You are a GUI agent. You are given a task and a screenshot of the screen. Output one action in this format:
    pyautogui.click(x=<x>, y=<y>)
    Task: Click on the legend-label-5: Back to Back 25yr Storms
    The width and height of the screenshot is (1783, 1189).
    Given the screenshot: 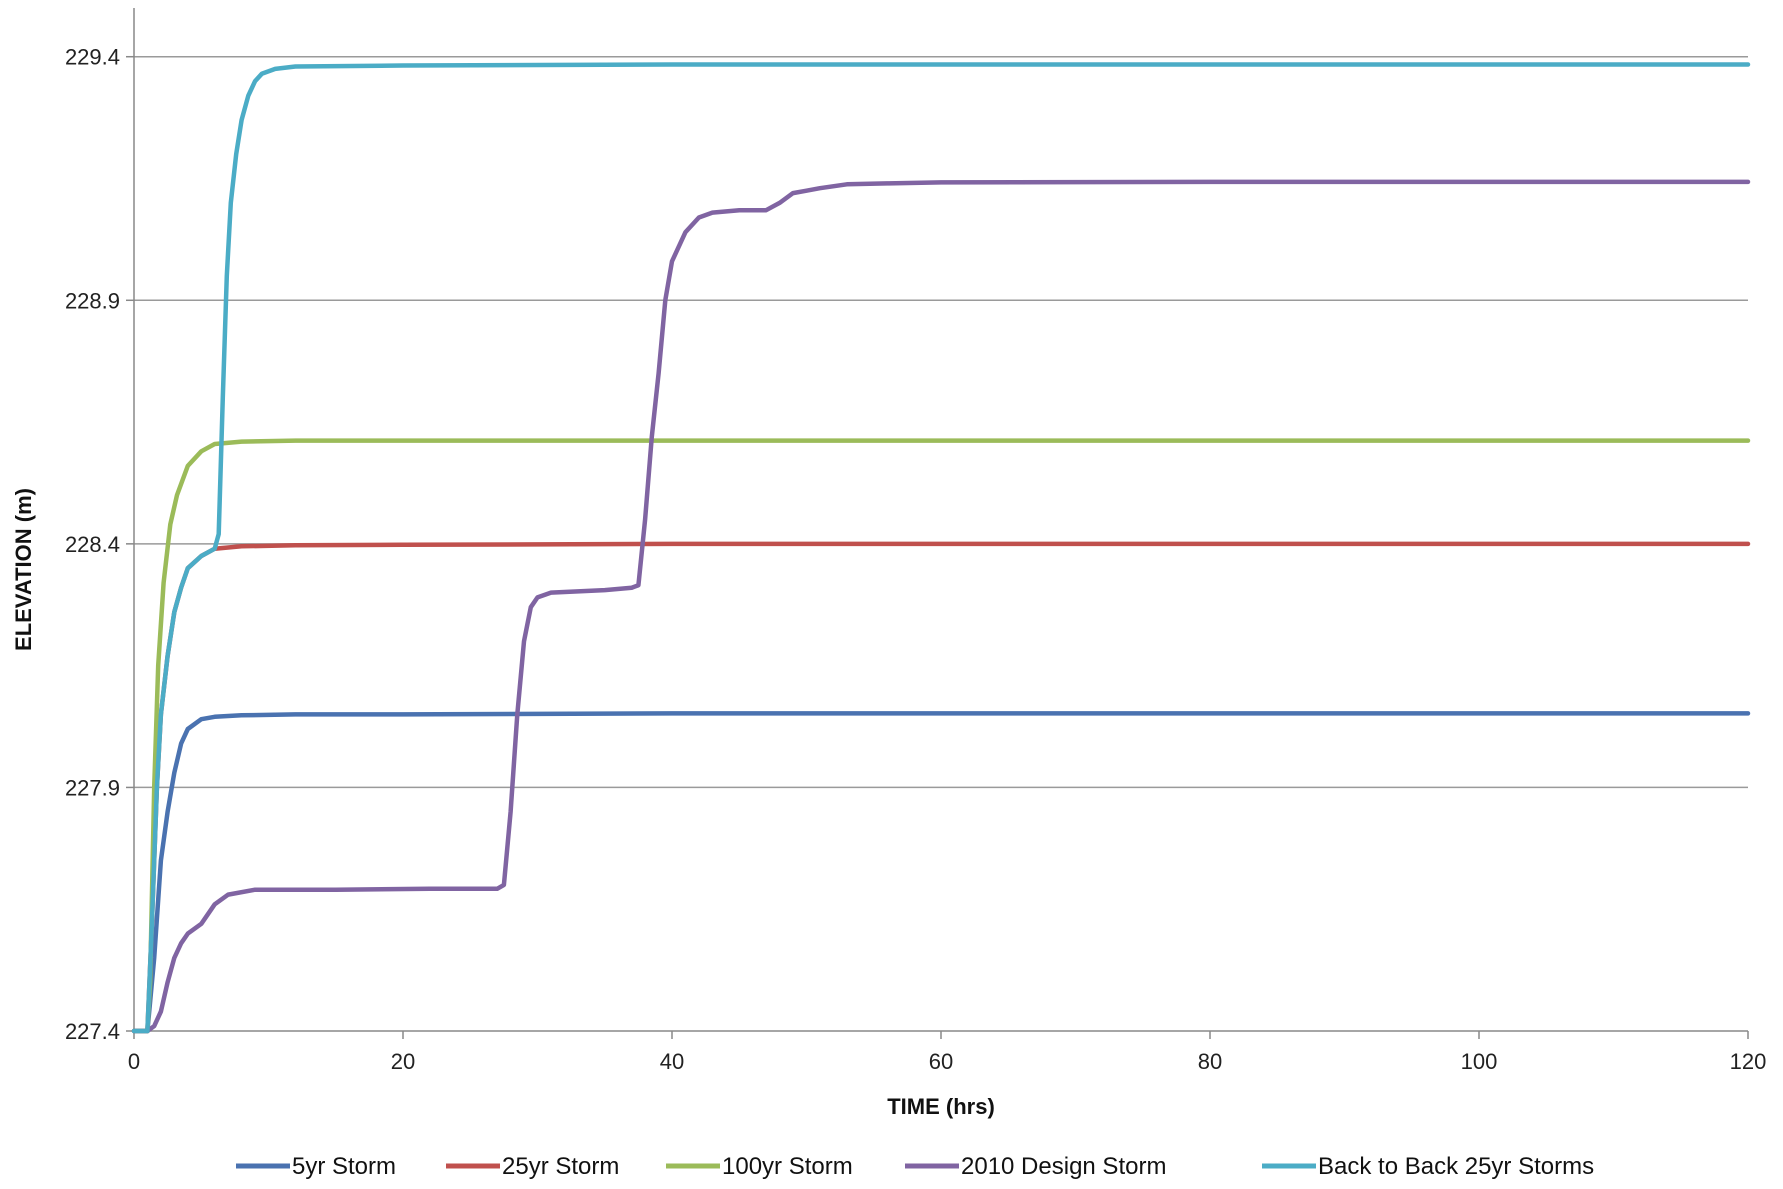 What is the action you would take?
    pyautogui.click(x=1456, y=1166)
    